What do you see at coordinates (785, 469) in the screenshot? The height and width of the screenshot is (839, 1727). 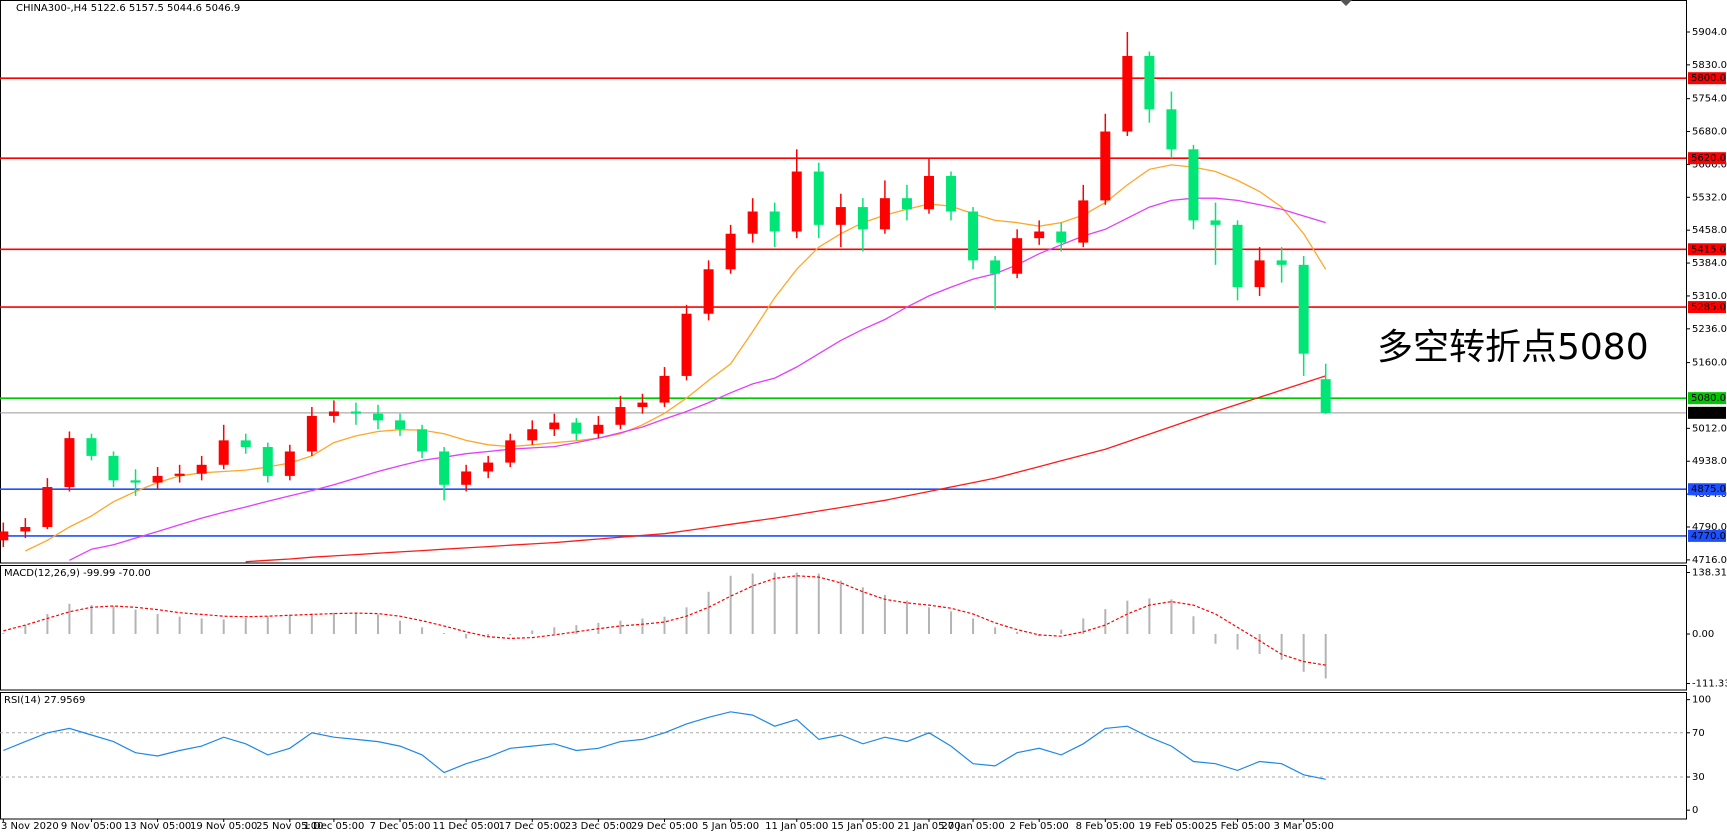 I see `moving-average` at bounding box center [785, 469].